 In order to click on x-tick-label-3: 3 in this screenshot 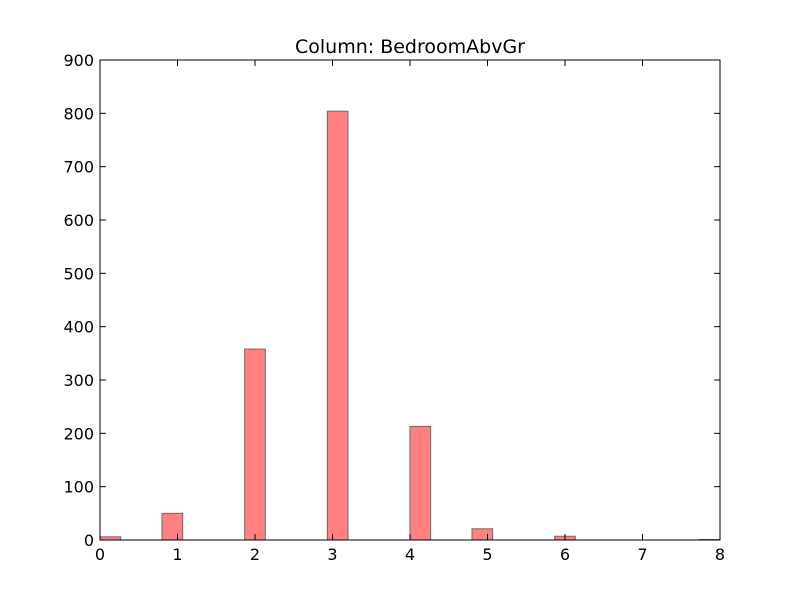, I will do `click(332, 554)`.